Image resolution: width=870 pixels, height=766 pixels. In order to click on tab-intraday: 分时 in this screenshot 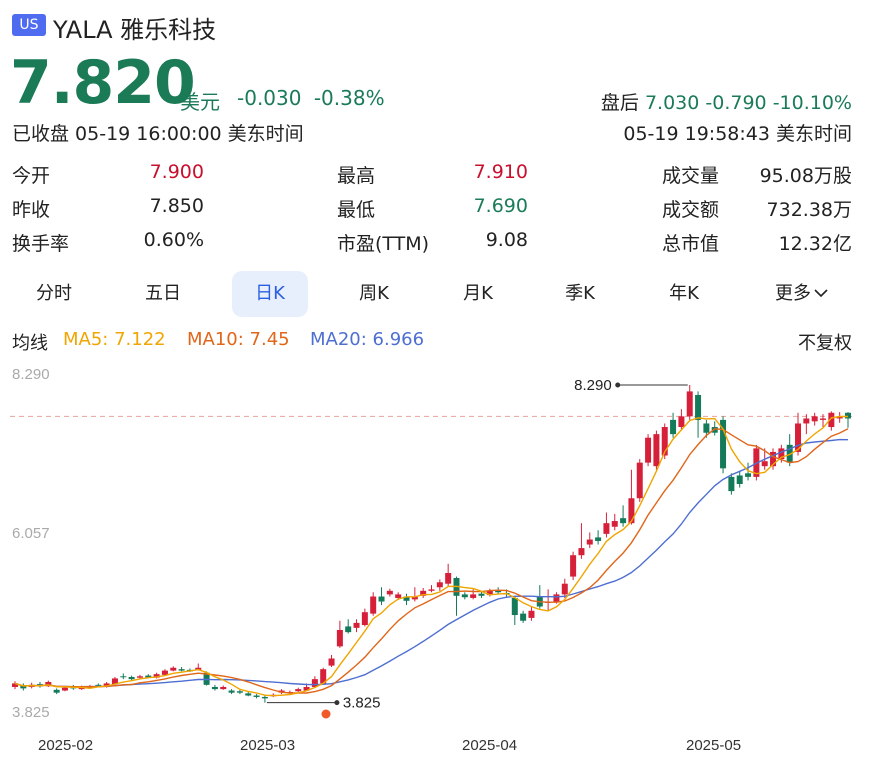, I will do `click(54, 293)`.